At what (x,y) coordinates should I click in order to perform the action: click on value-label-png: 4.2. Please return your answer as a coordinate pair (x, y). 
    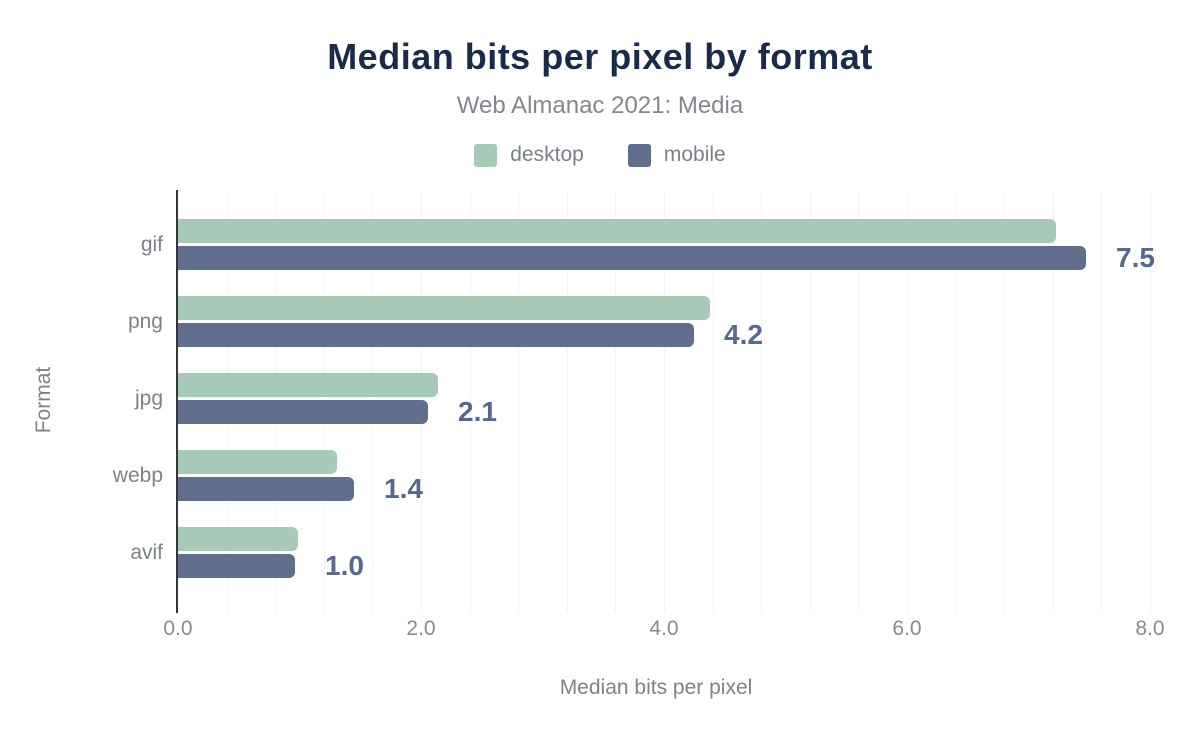
    Looking at the image, I should click on (743, 334).